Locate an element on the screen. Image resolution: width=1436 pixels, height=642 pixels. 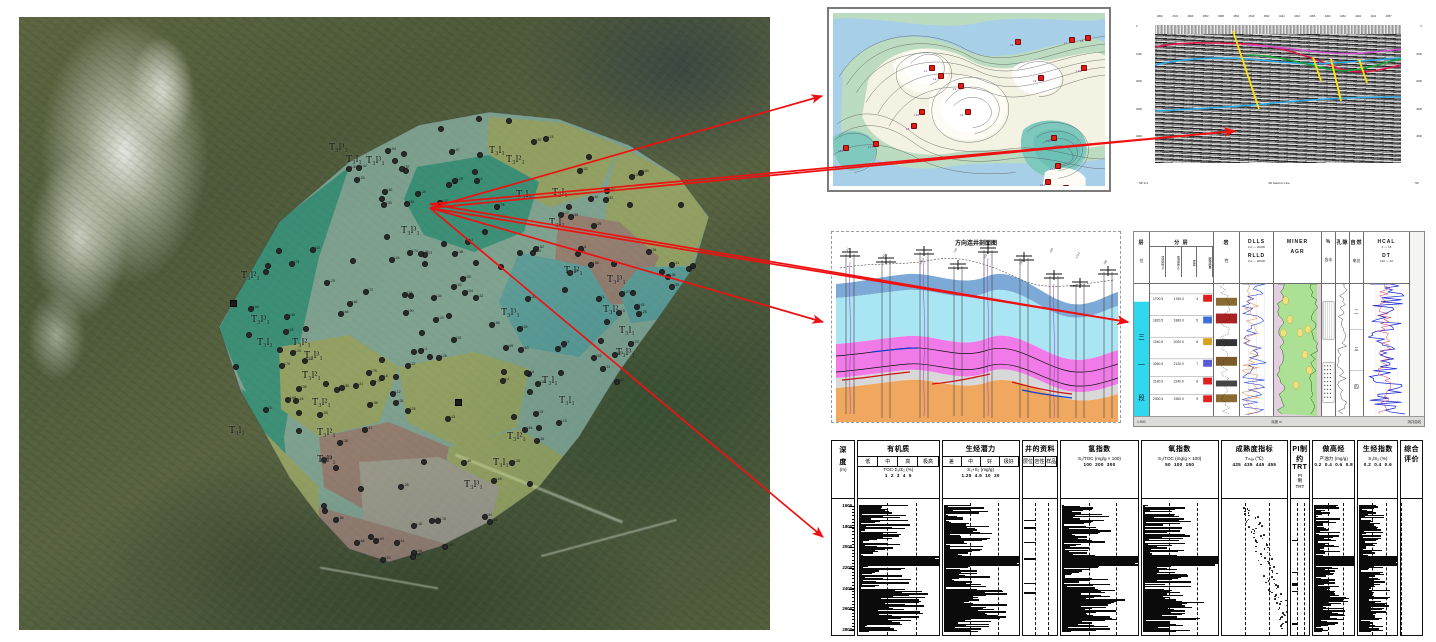
contour-well-marker is located at coordinates (1088, 38).